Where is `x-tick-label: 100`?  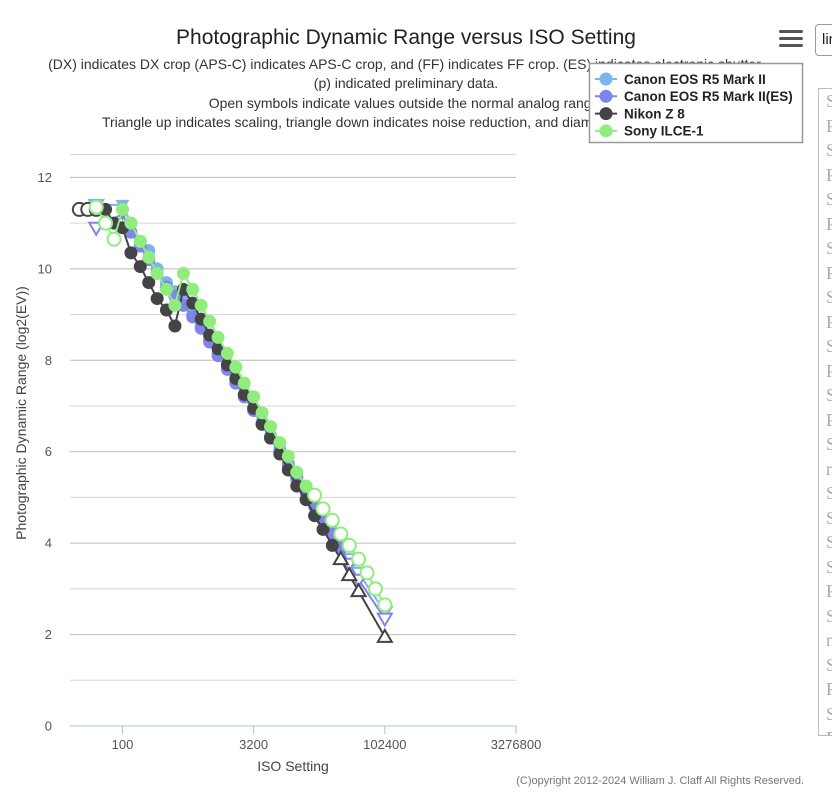 x-tick-label: 100 is located at coordinates (123, 744).